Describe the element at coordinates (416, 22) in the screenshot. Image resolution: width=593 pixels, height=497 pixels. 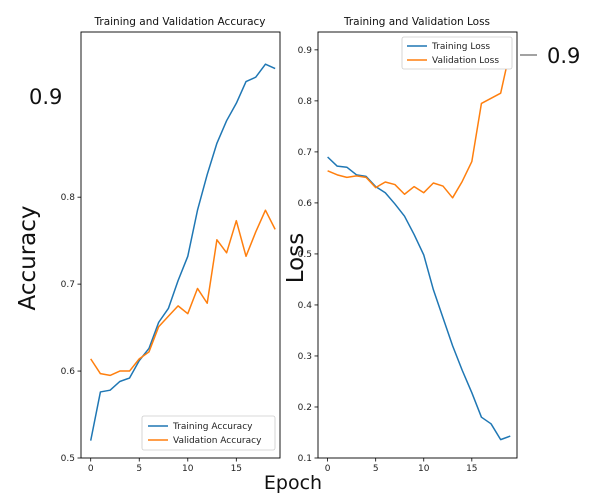
I see `loss-title: Training and Validation Loss` at that location.